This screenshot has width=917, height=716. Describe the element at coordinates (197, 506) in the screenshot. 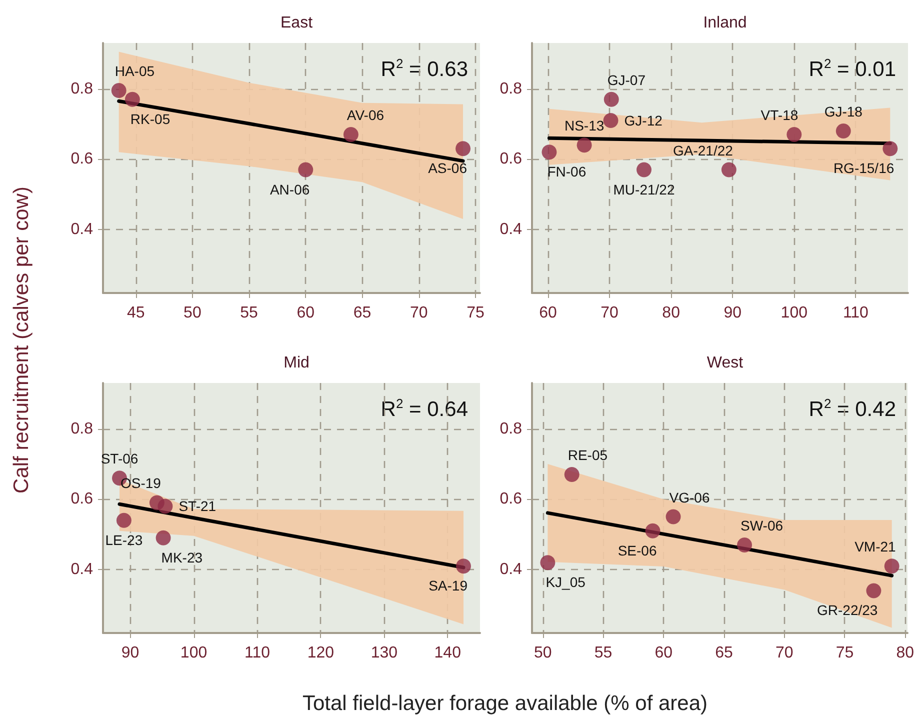

I see `annotation: ST-21` at that location.